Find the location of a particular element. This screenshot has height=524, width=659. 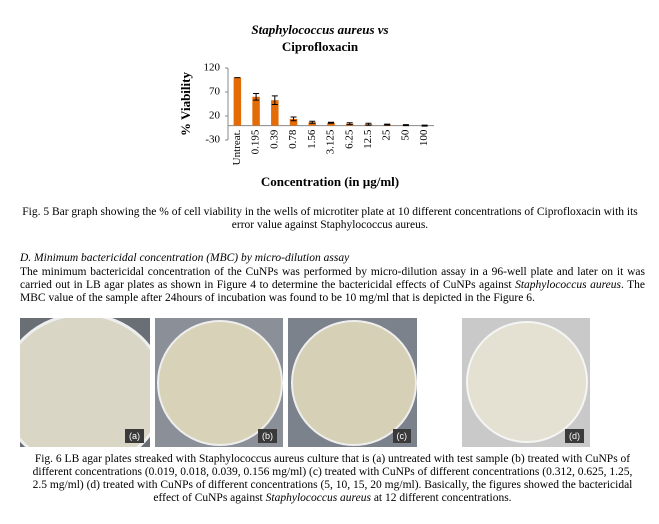

x-tick-label: 6.25 is located at coordinates (349, 139).